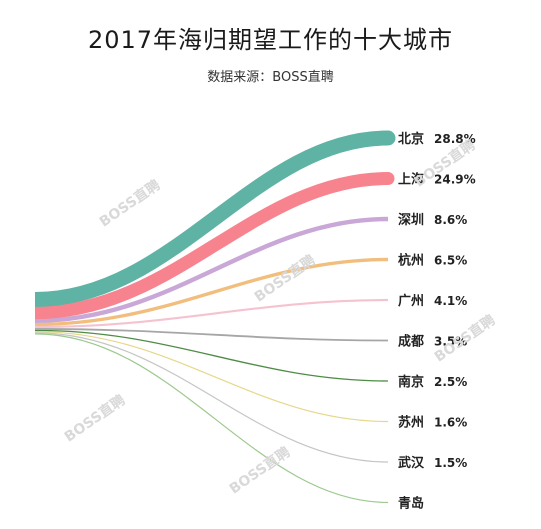  I want to click on value-label: 4.1%, so click(450, 301).